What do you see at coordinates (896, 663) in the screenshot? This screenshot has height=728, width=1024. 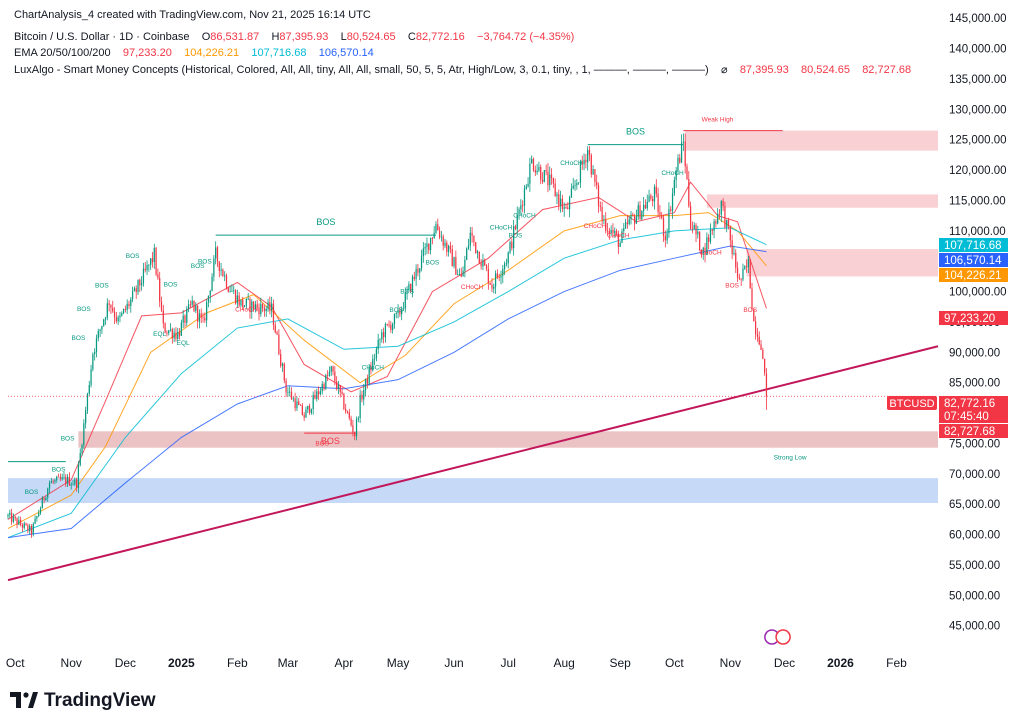 I see `x-tick-label: Feb` at bounding box center [896, 663].